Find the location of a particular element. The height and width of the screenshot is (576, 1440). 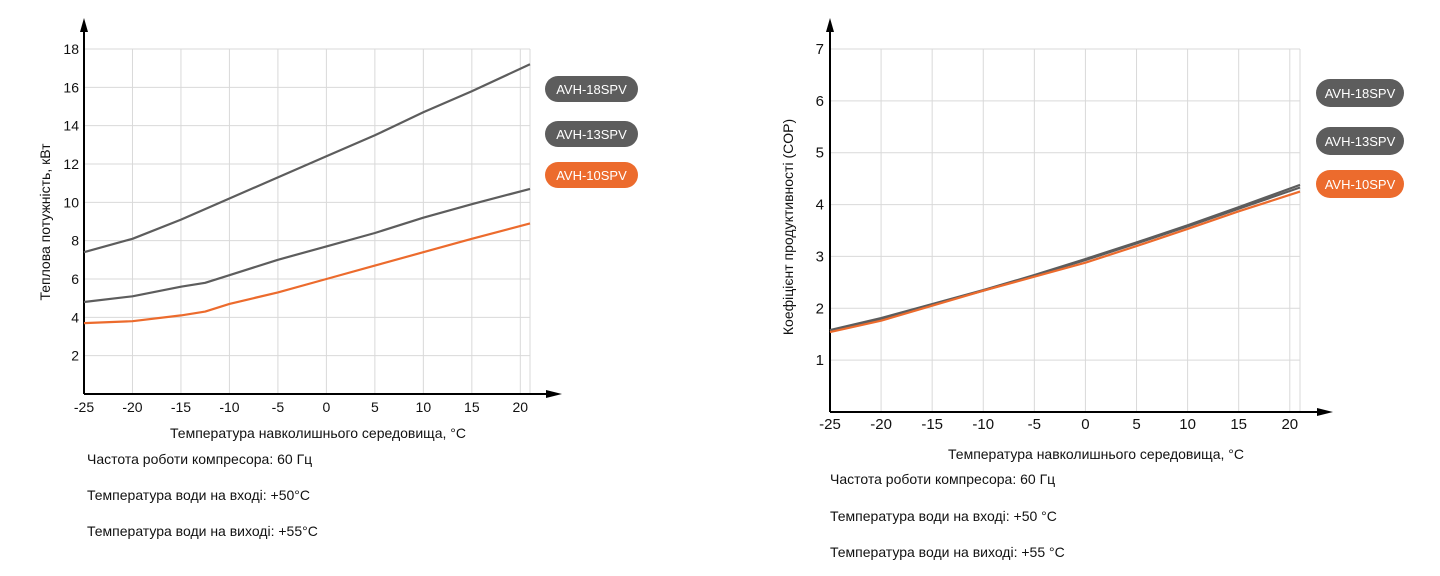

y-tick-label: 10 is located at coordinates (71, 202).